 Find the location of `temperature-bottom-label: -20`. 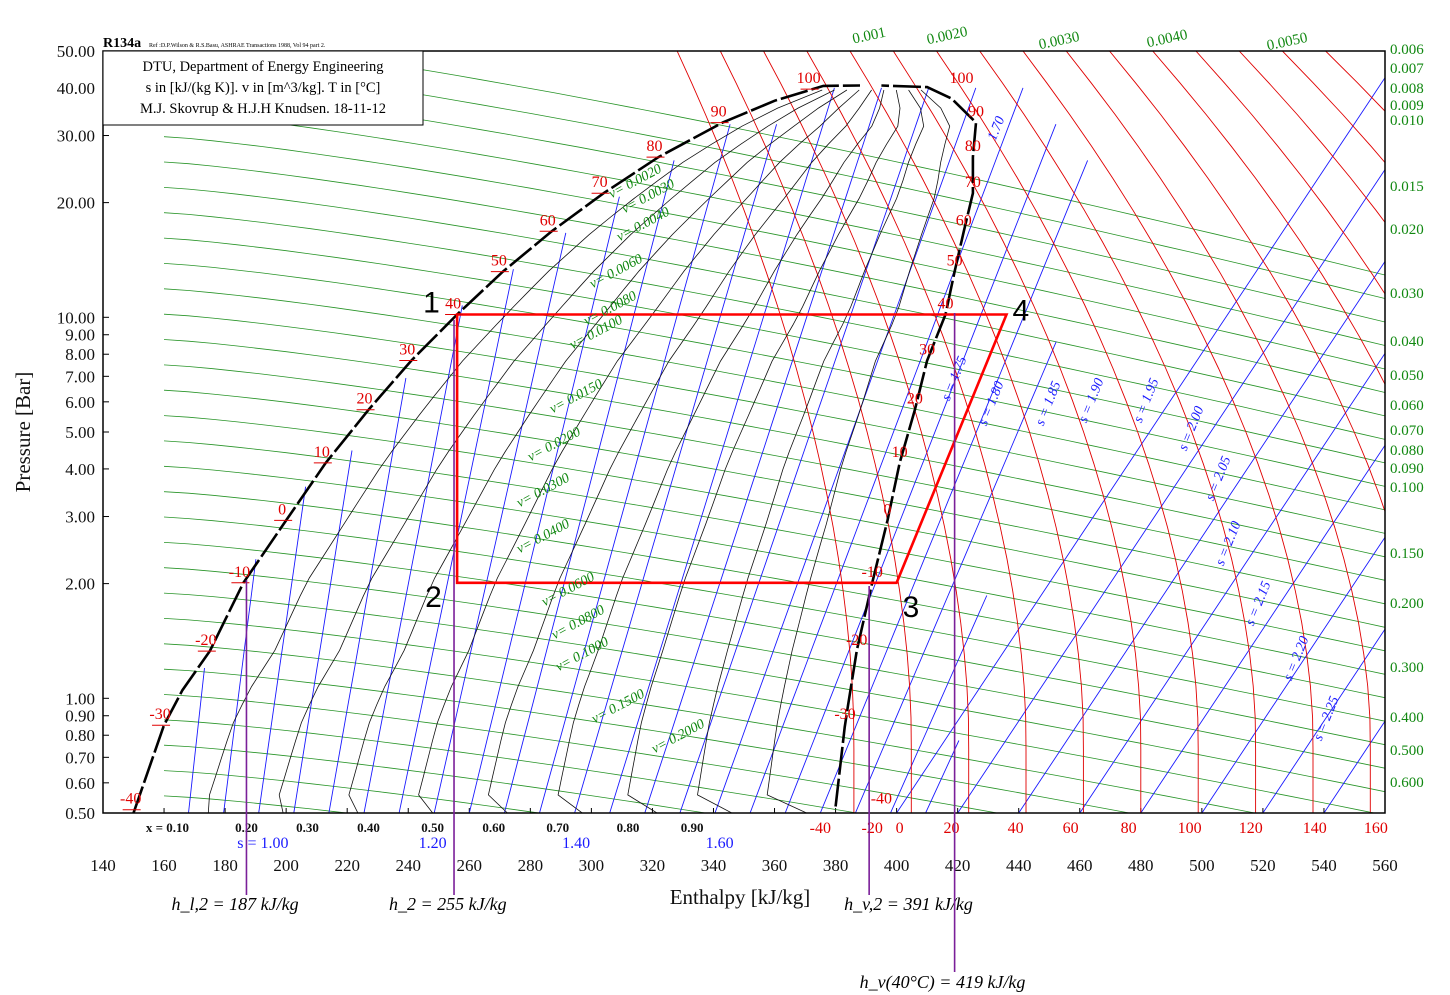

temperature-bottom-label: -20 is located at coordinates (872, 828).